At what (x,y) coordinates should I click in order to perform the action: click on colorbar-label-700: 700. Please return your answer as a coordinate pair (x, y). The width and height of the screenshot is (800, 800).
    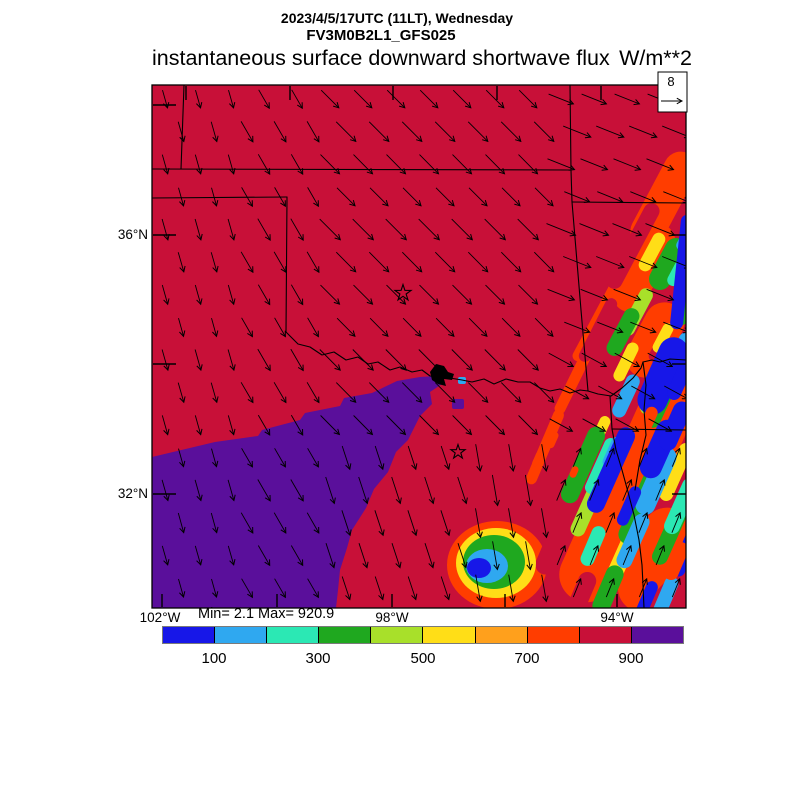
    Looking at the image, I should click on (527, 658).